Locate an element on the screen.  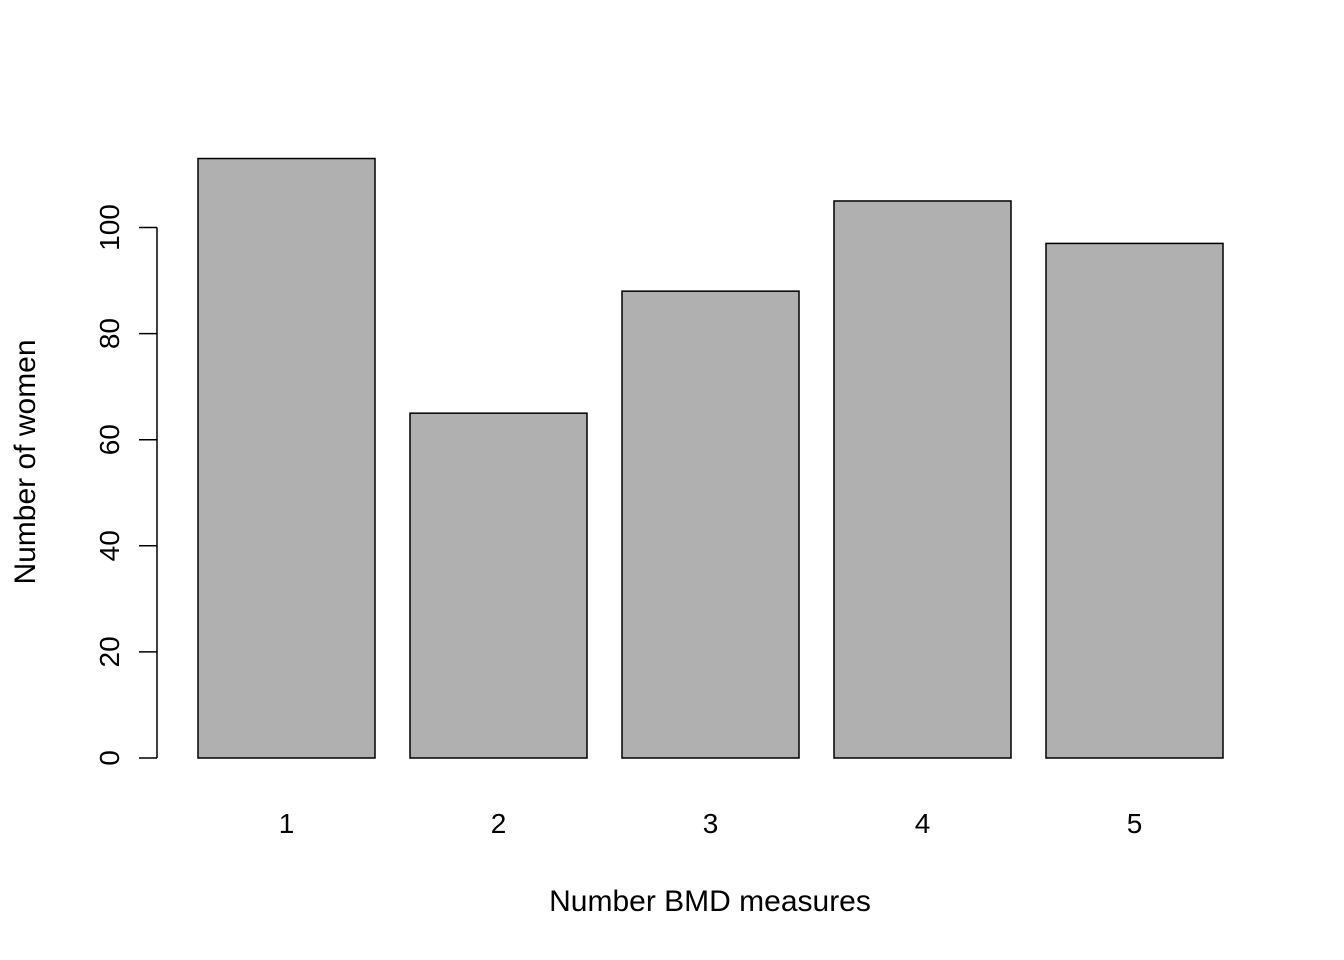
x-category-label: 3 is located at coordinates (711, 823).